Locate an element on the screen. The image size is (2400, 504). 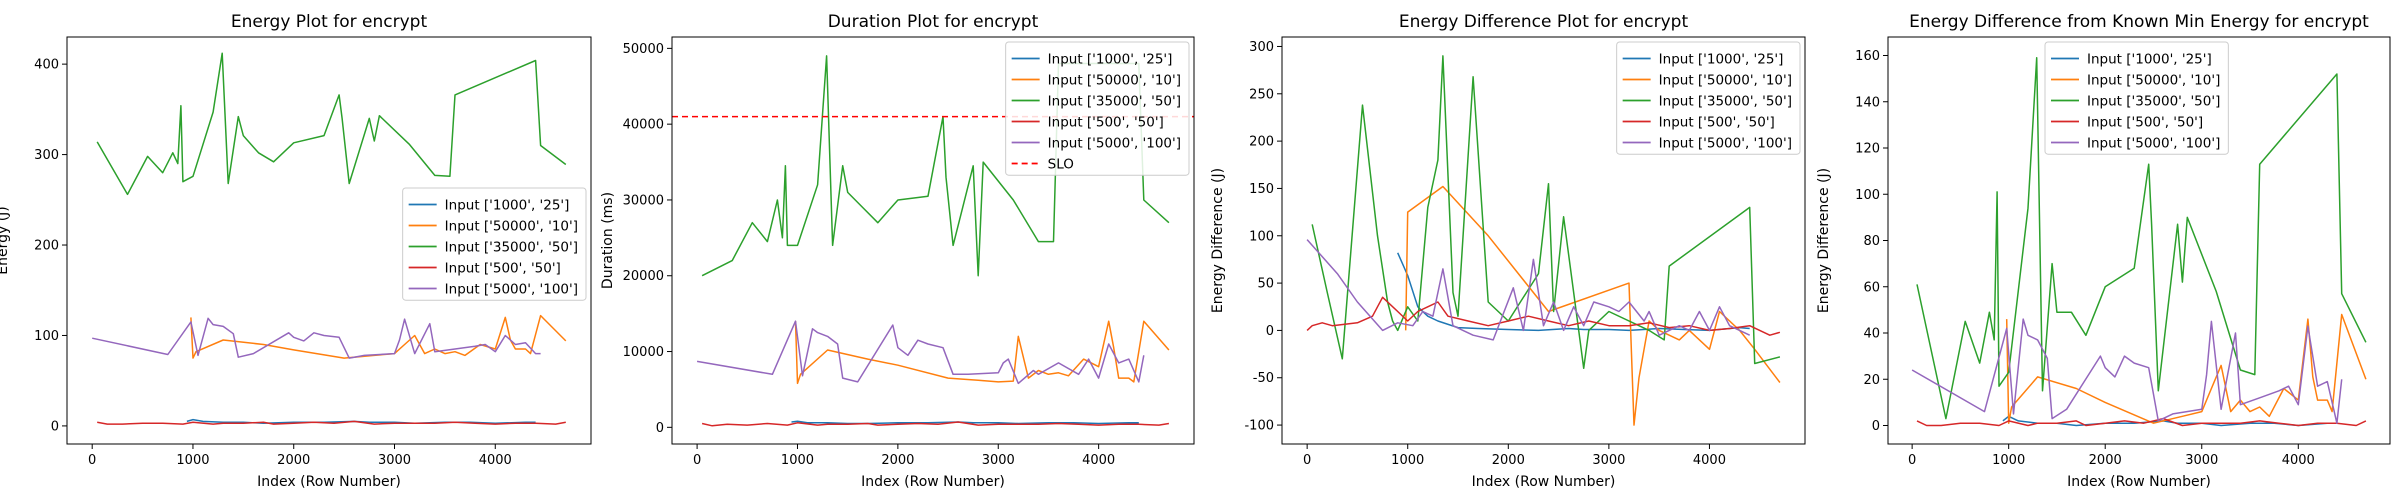
x-tick-label: 3000 is located at coordinates (1608, 460).